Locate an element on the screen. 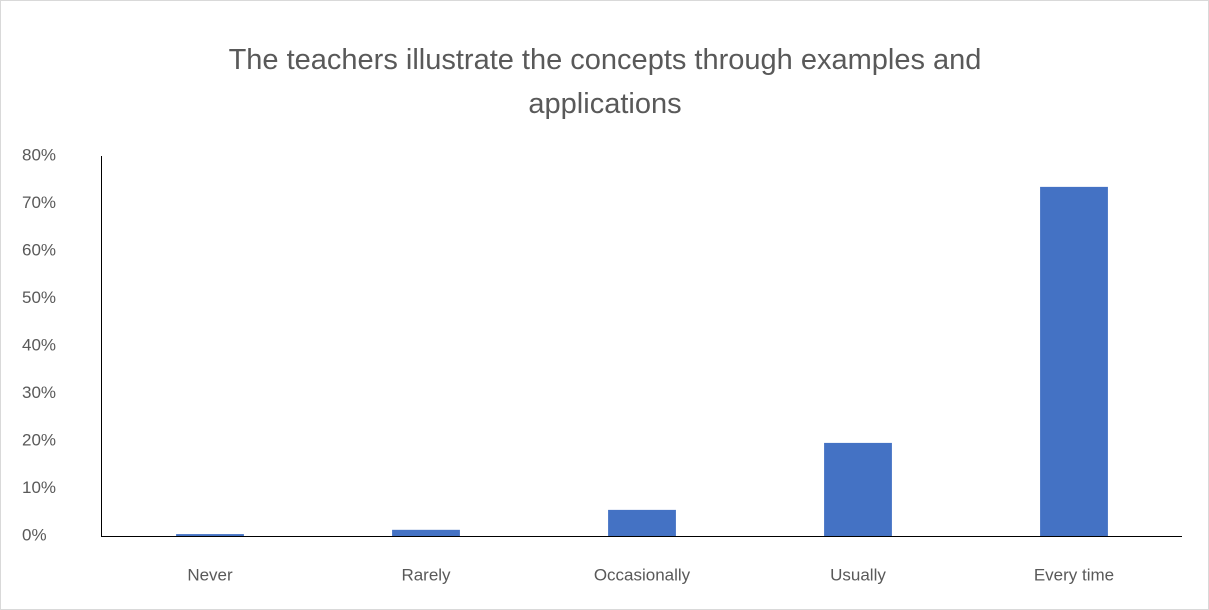 Image resolution: width=1209 pixels, height=610 pixels. x-tick-label: Rarely is located at coordinates (426, 574).